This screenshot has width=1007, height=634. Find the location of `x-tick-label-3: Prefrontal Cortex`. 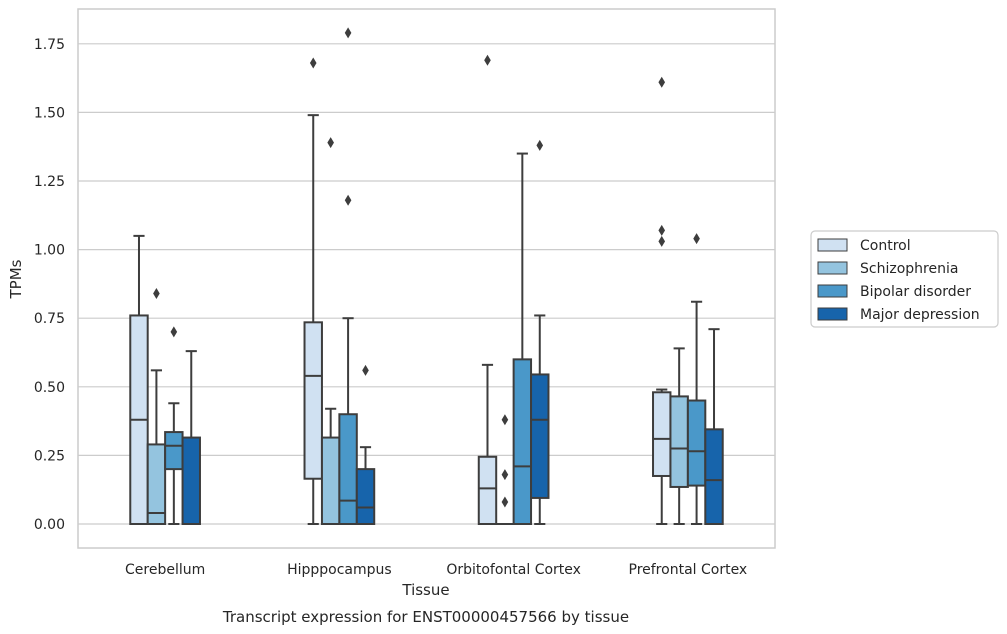

x-tick-label-3: Prefrontal Cortex is located at coordinates (688, 570).